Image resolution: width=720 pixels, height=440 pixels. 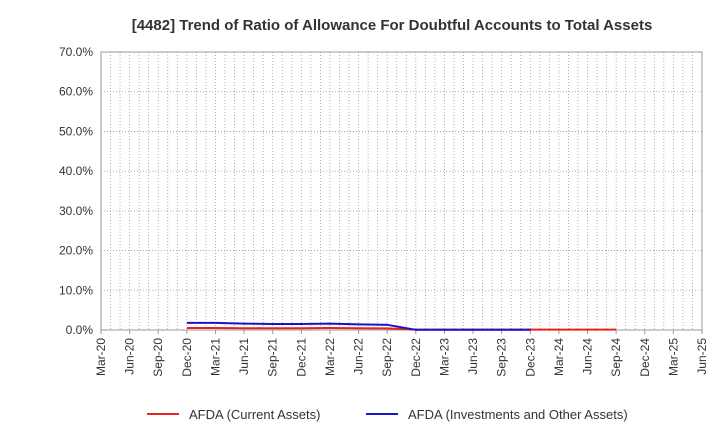 What do you see at coordinates (301, 357) in the screenshot?
I see `x-tick-label: Dec-21` at bounding box center [301, 357].